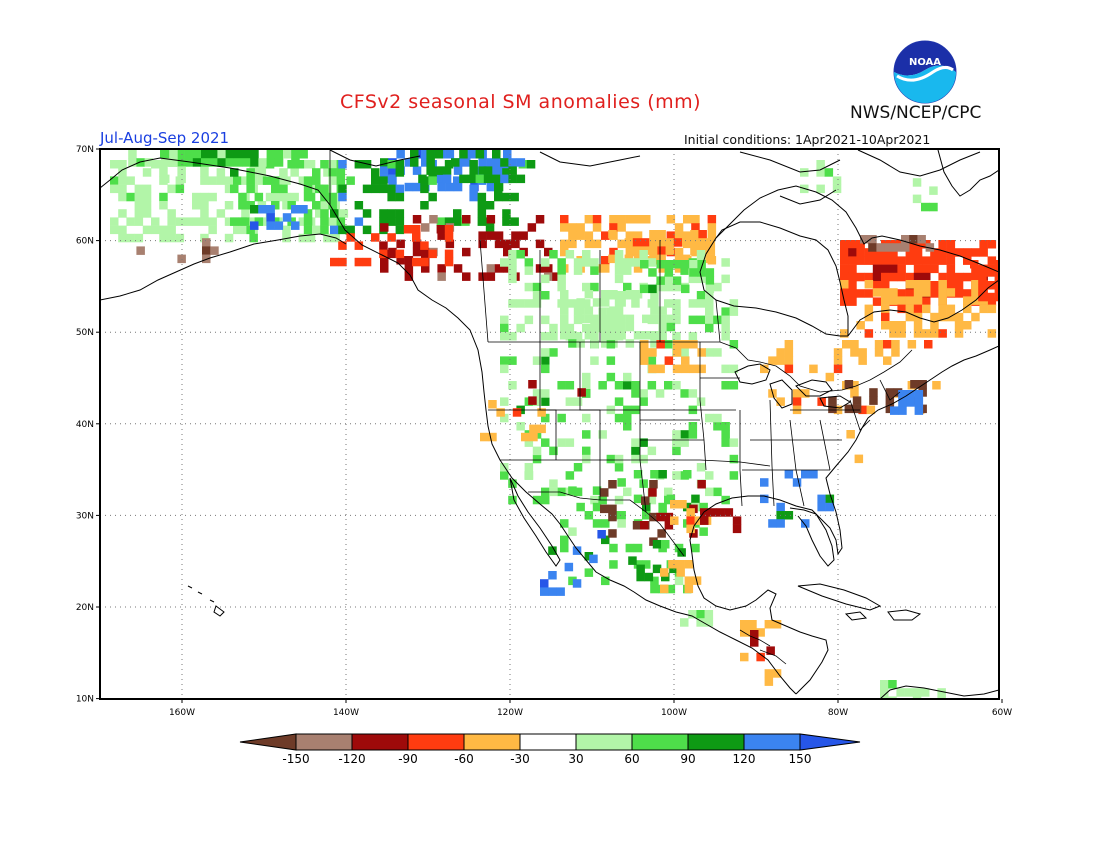 The image size is (1100, 850). What do you see at coordinates (510, 713) in the screenshot?
I see `lon-tick-label: 120W` at bounding box center [510, 713].